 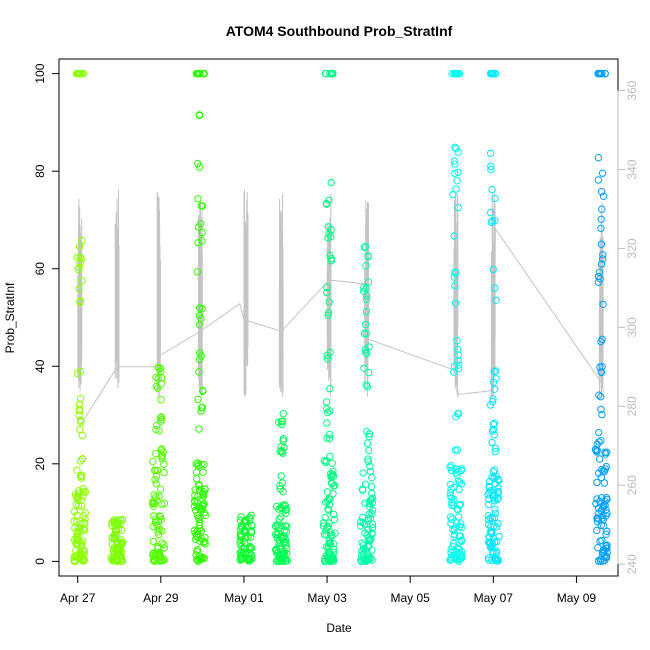 What do you see at coordinates (339, 31) in the screenshot?
I see `chart-title: ATOM4 Southbound Prob_StratInf` at bounding box center [339, 31].